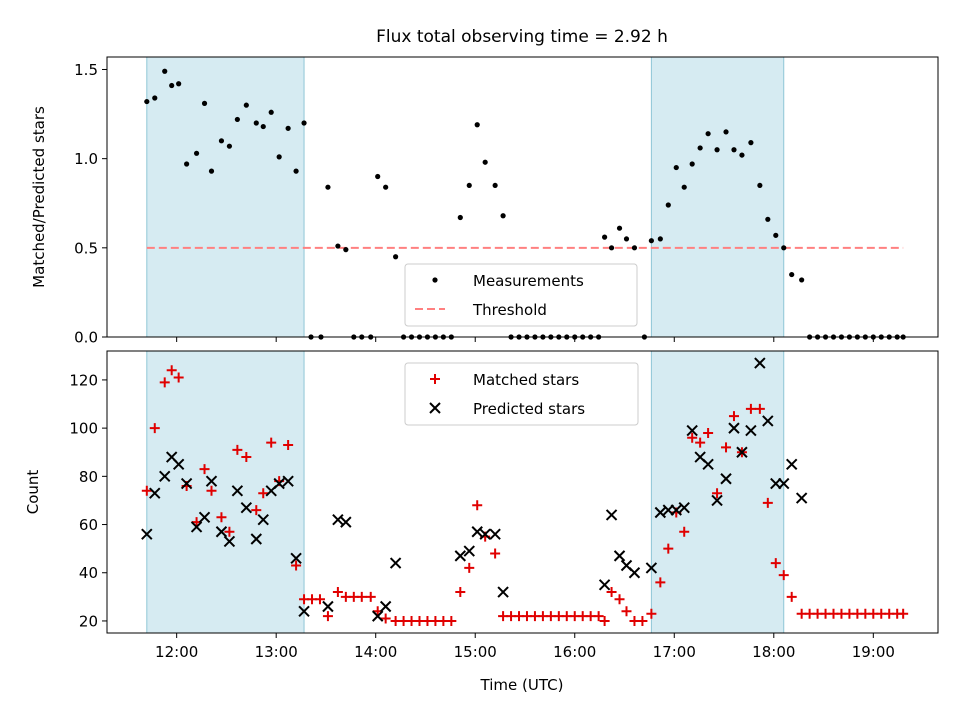 The height and width of the screenshot is (720, 960). I want to click on legend-dot-icon, so click(435, 280).